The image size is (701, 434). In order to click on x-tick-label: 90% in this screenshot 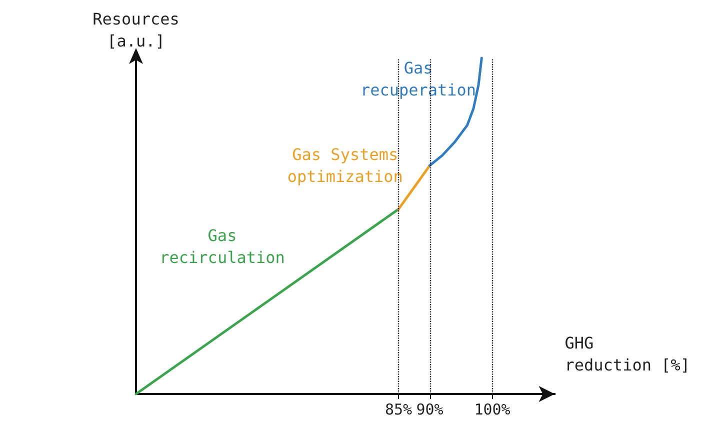, I will do `click(430, 409)`.